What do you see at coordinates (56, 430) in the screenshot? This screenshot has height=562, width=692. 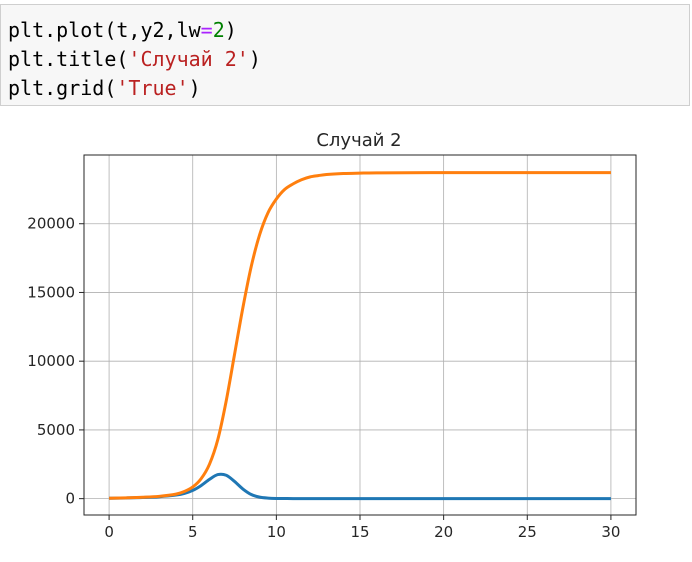 I see `y-tick-label: 5000` at bounding box center [56, 430].